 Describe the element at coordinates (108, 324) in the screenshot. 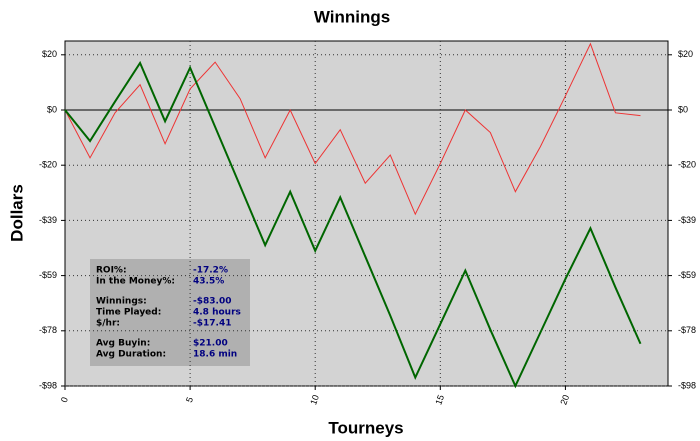

I see `stat-label: $/hr:` at that location.